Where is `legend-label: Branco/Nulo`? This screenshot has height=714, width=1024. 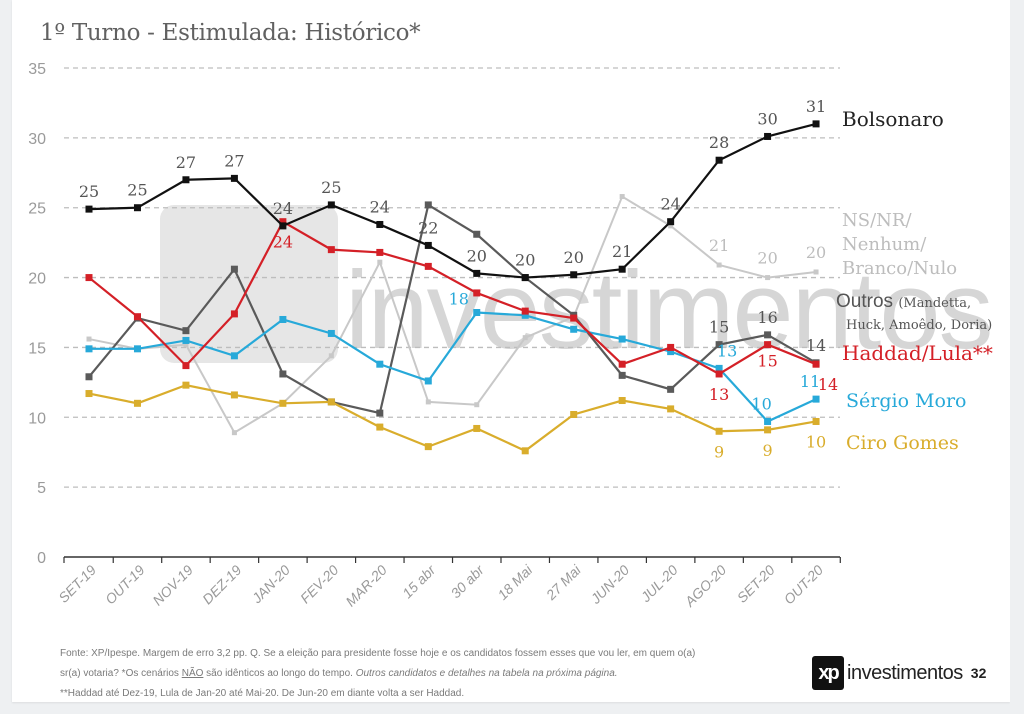 legend-label: Branco/Nulo is located at coordinates (899, 268).